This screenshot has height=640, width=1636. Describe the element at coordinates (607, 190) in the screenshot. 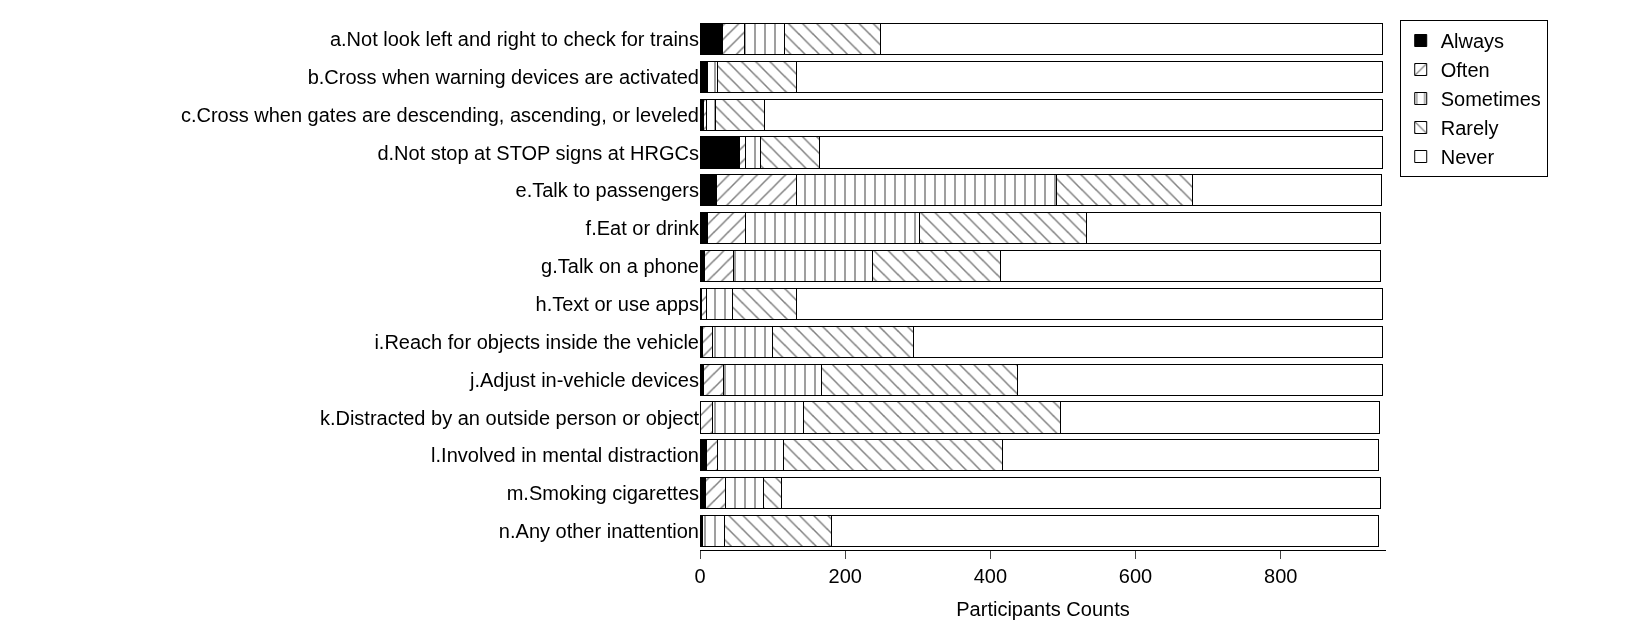

I see `y-tick-label: e.Talk to passengers` at that location.